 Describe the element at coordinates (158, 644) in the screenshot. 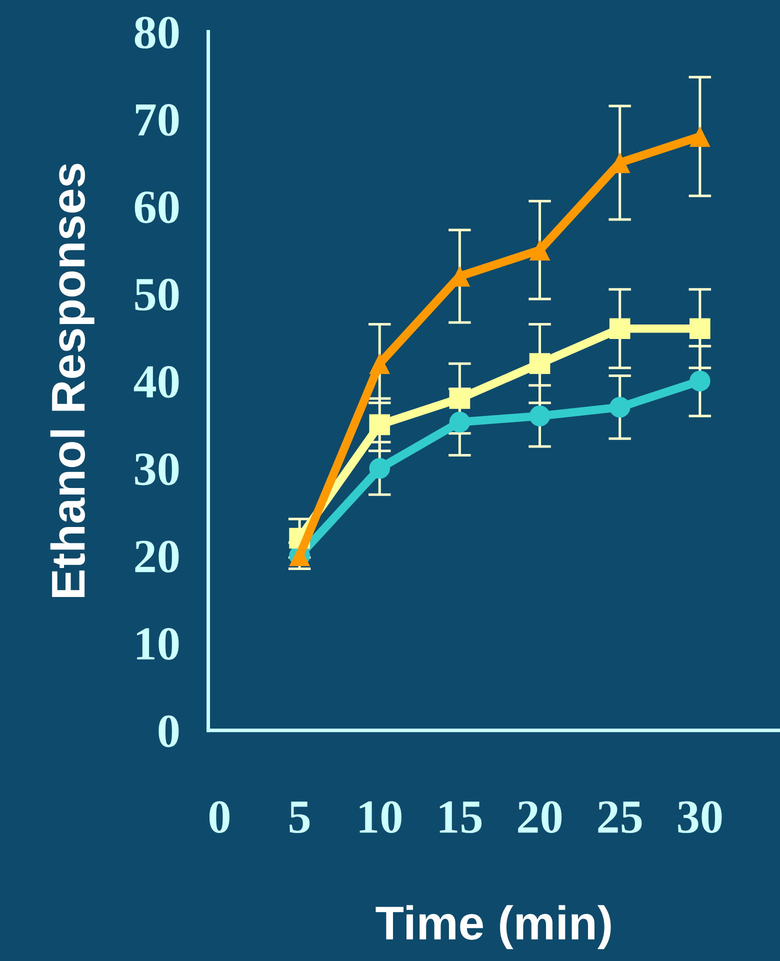

I see `y-tick-label: 10` at that location.